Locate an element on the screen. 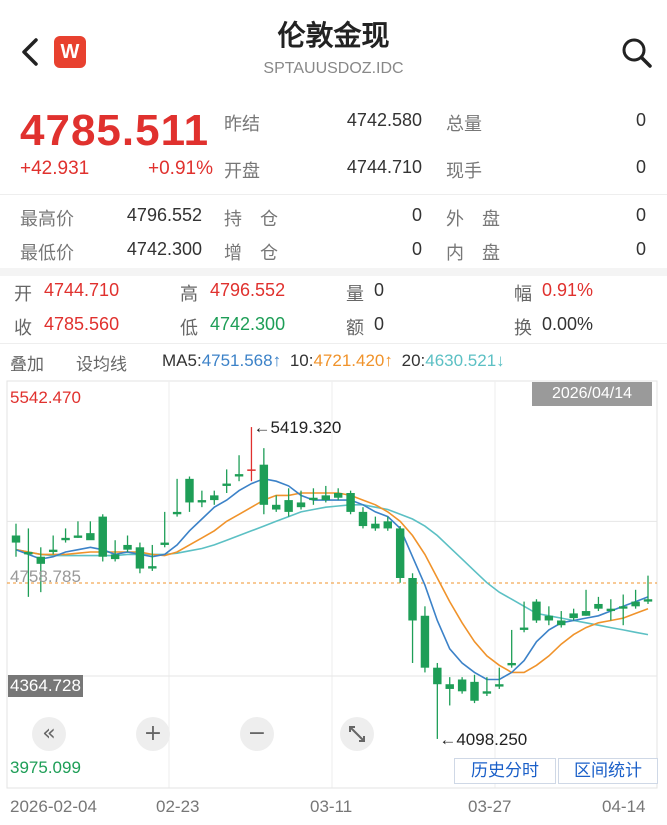  high-price-label: 最高价 is located at coordinates (47, 219).